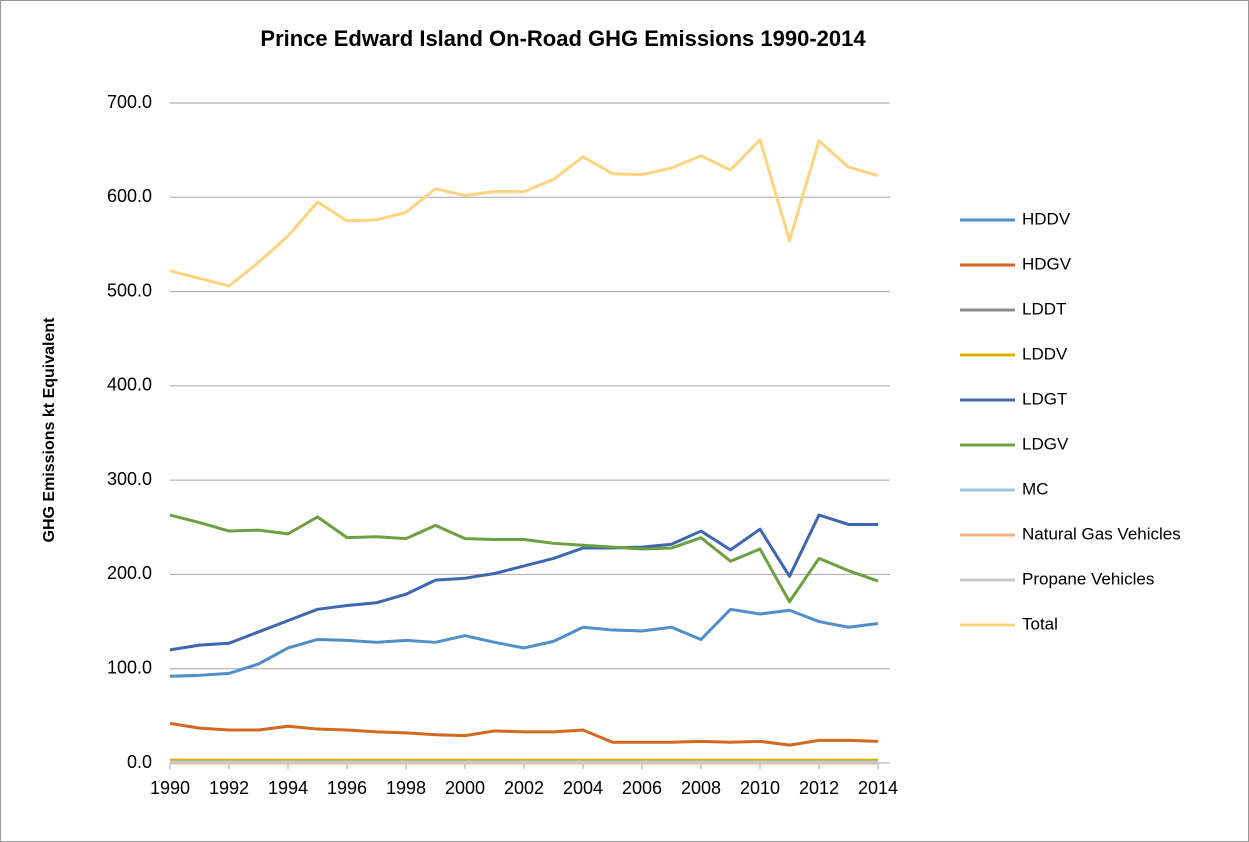 This screenshot has width=1249, height=842. What do you see at coordinates (642, 788) in the screenshot?
I see `x-tick-label: 2006` at bounding box center [642, 788].